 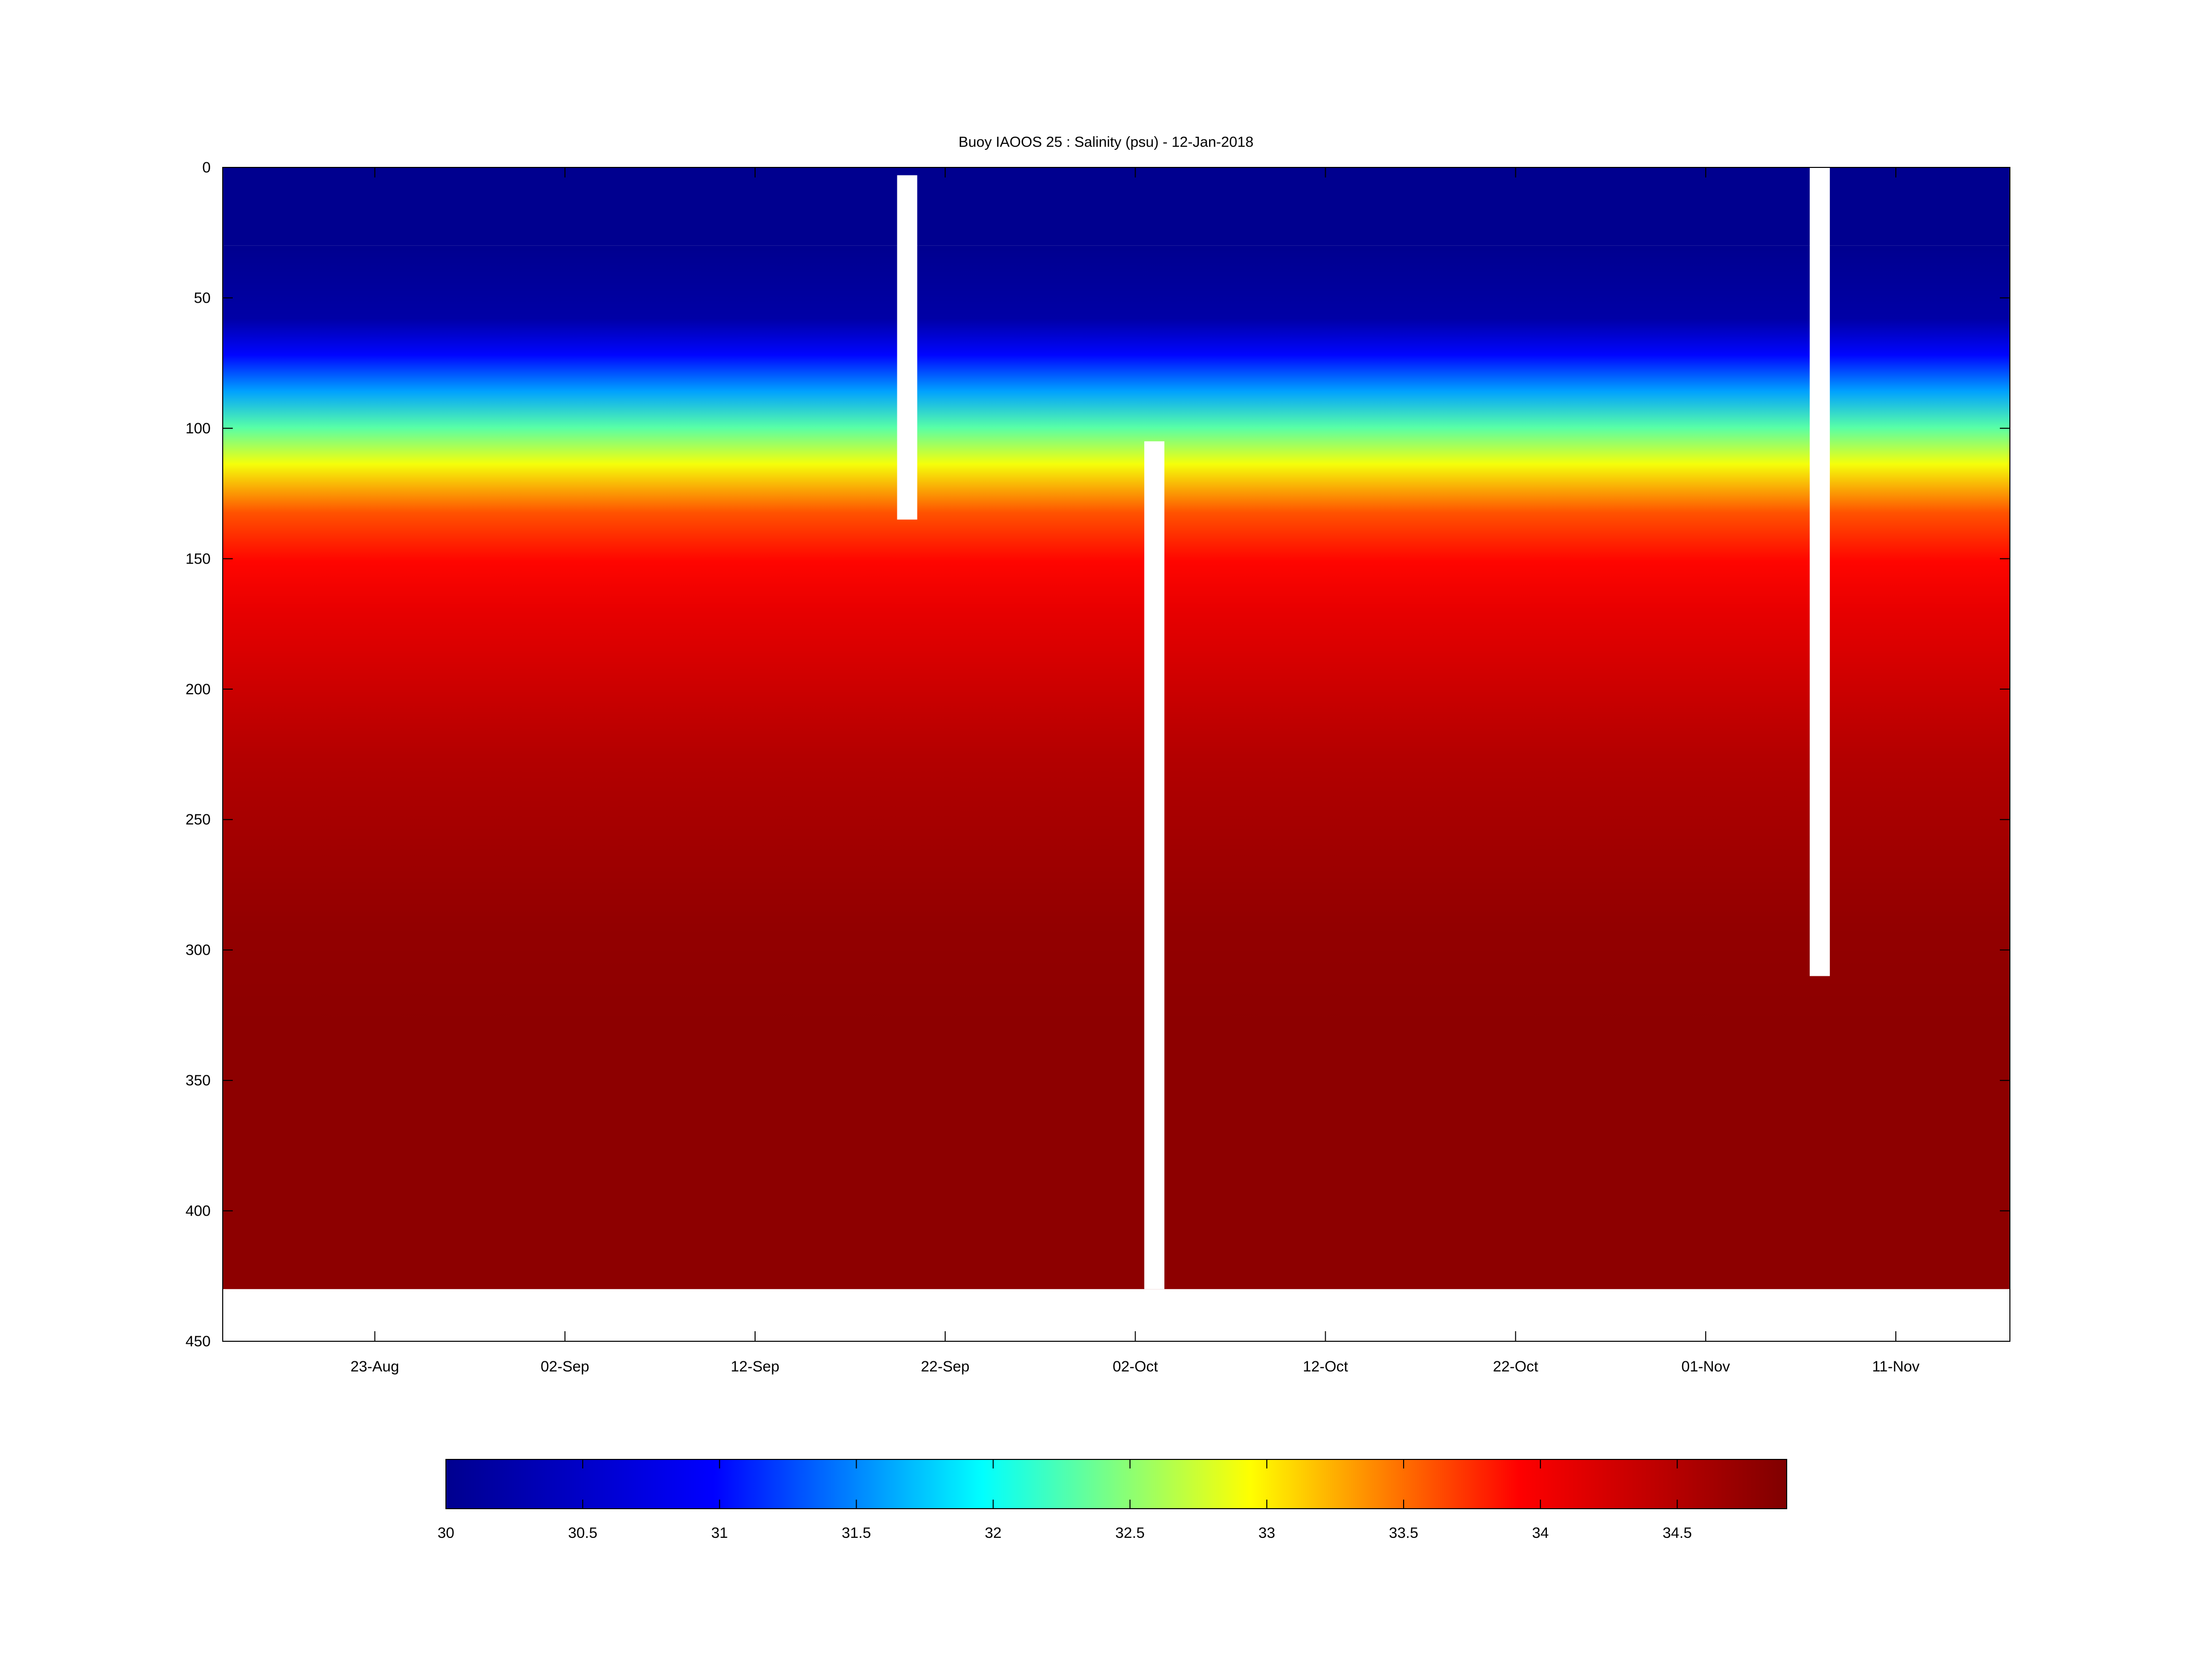 What do you see at coordinates (1403, 1533) in the screenshot?
I see `colorbar-tick-label: 33.5` at bounding box center [1403, 1533].